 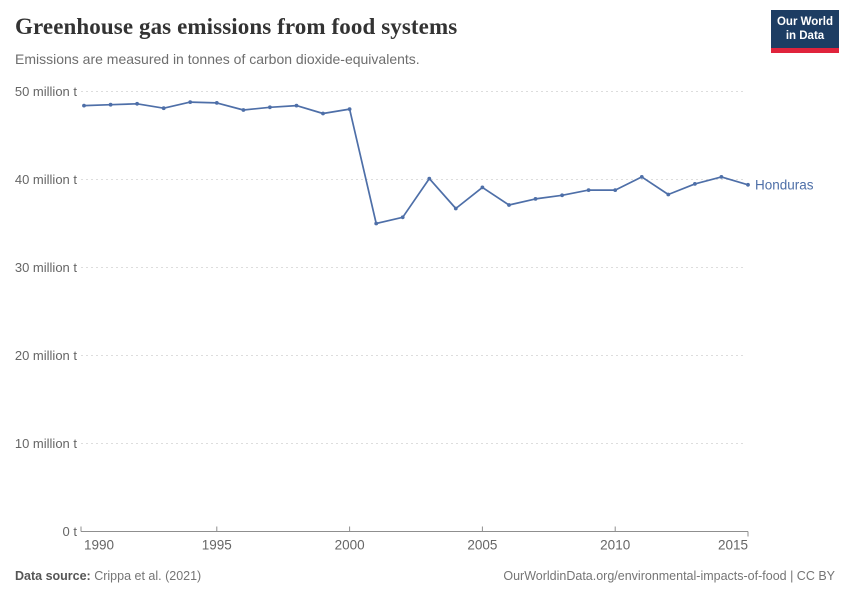 What do you see at coordinates (70, 531) in the screenshot?
I see `y-axis-tick-label: 0 t` at bounding box center [70, 531].